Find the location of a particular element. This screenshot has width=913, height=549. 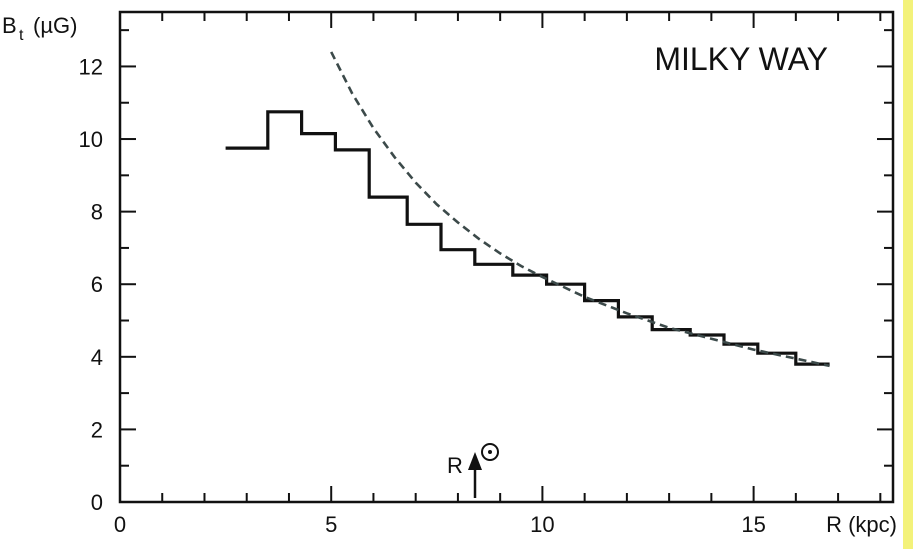

sun-symbol-dot is located at coordinates (490, 452).